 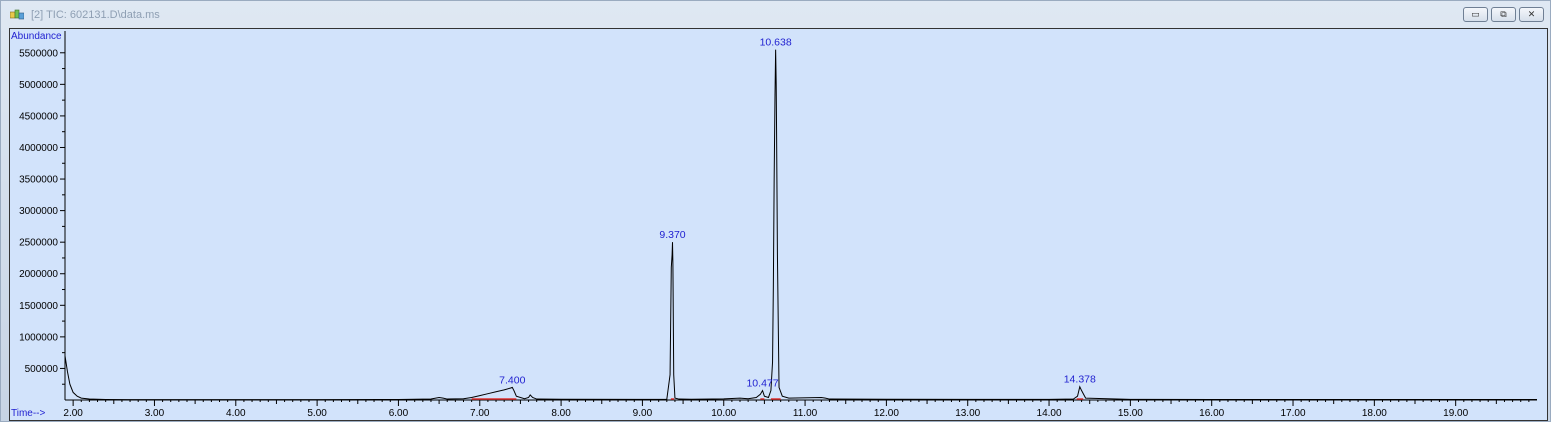 What do you see at coordinates (317, 413) in the screenshot?
I see `x-tick-label-3: 5.00` at bounding box center [317, 413].